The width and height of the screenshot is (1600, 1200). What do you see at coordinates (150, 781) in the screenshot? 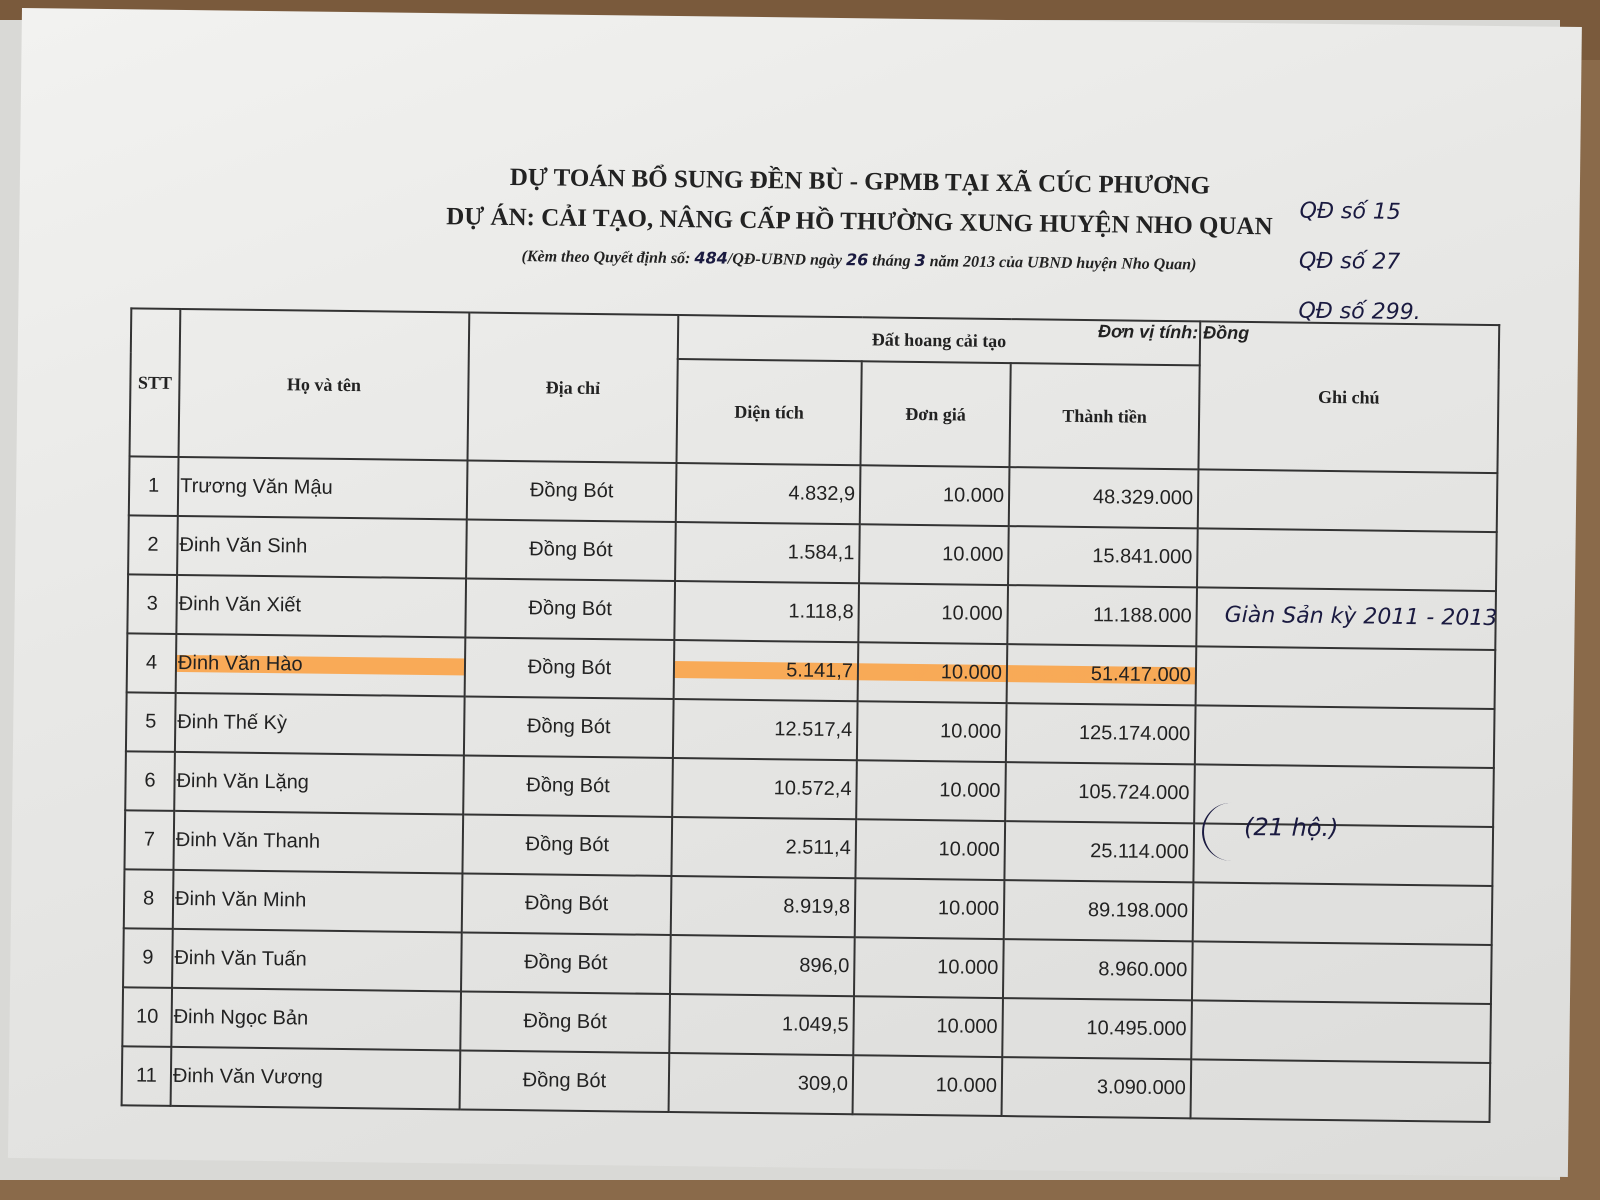
I see `cell-stt: 6` at bounding box center [150, 781].